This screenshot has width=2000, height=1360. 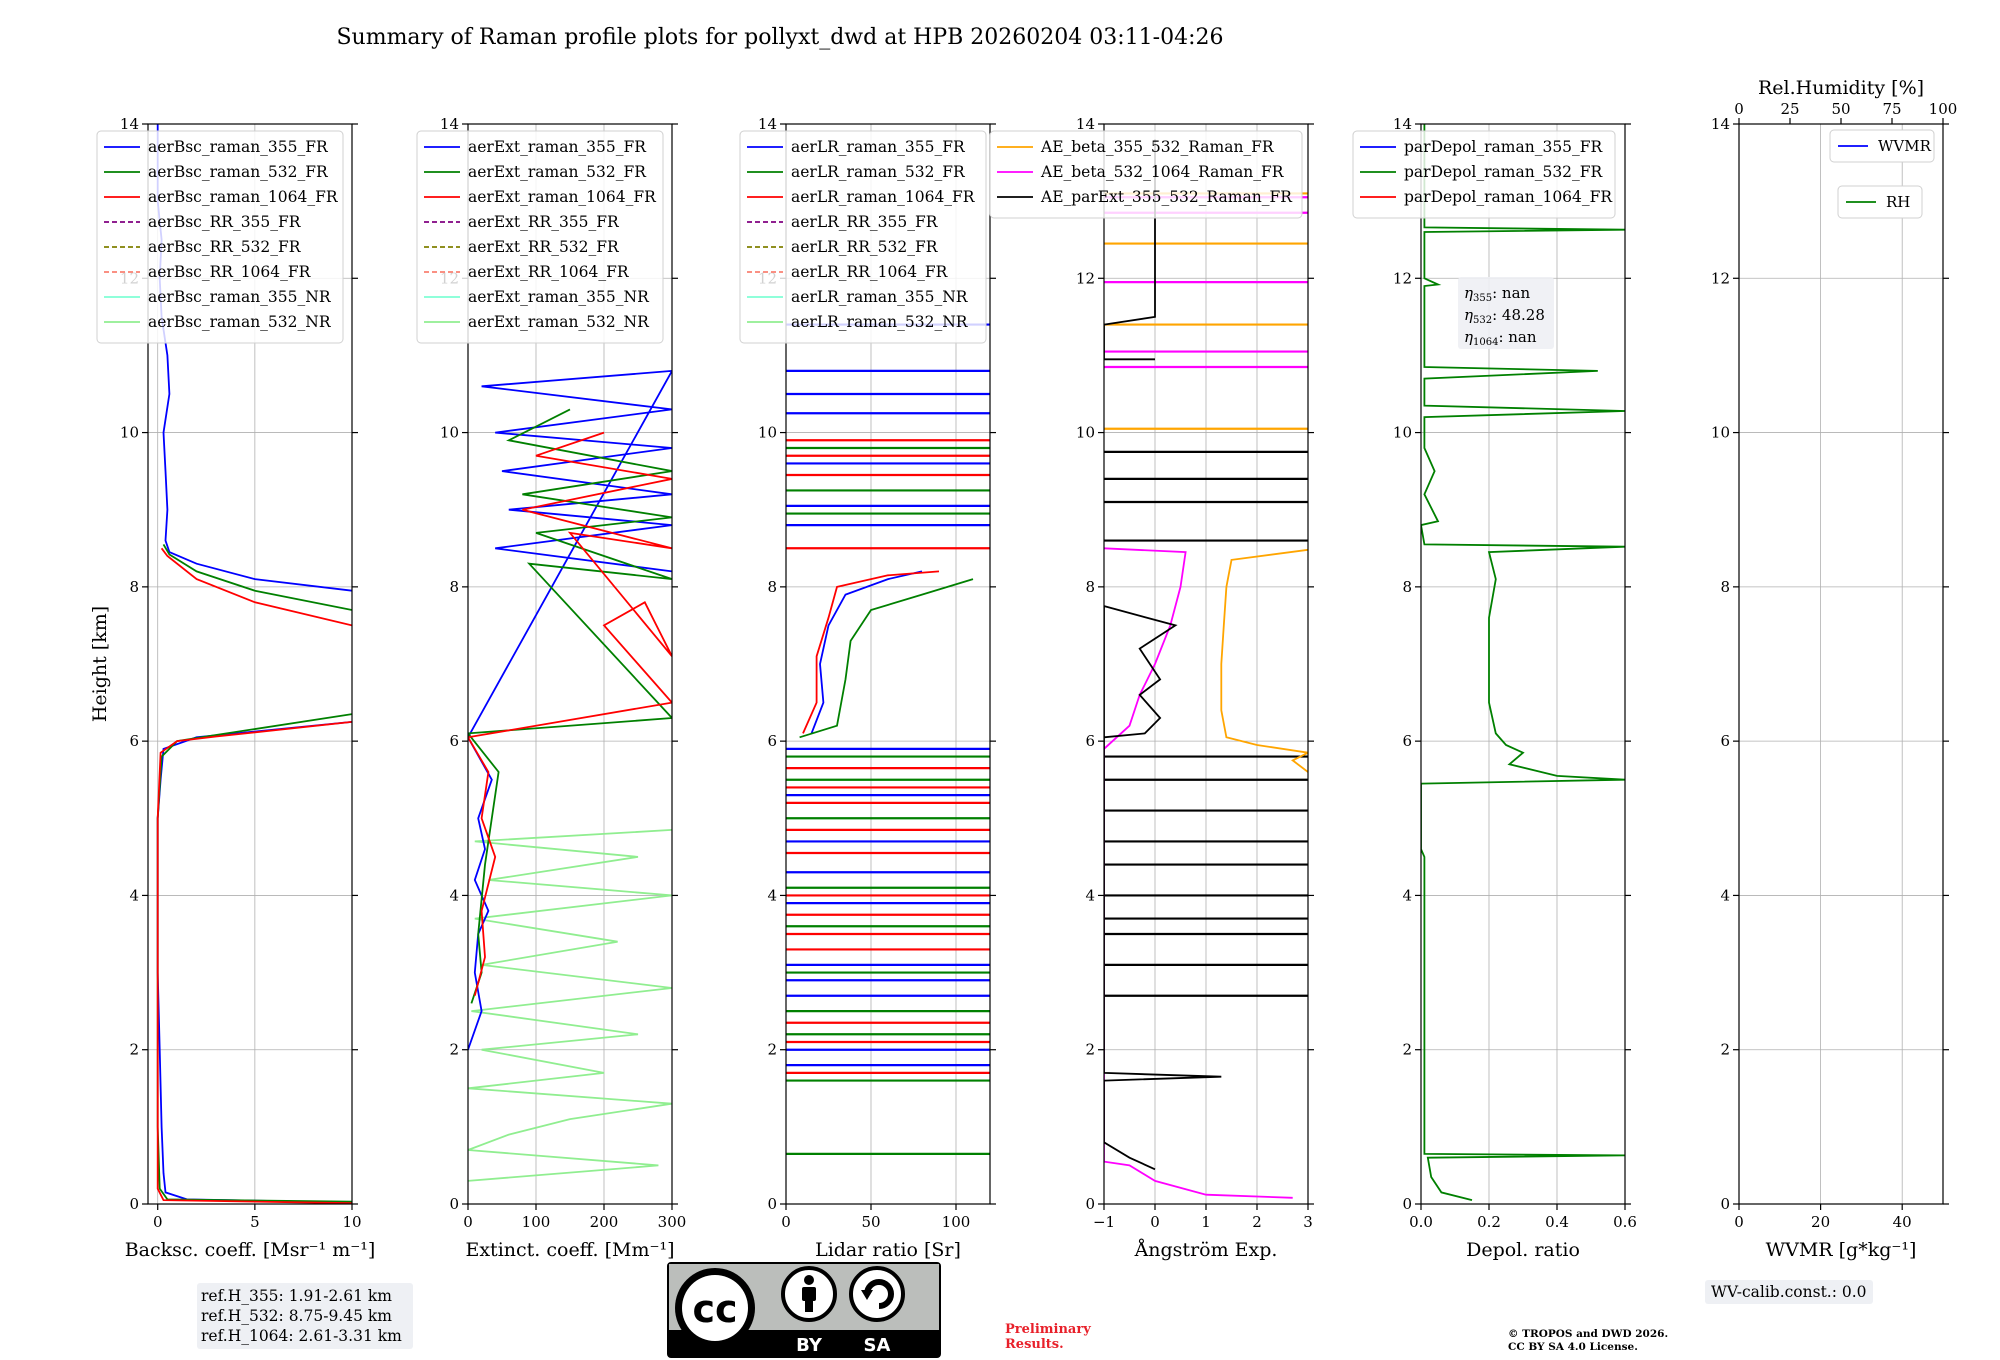 What do you see at coordinates (604, 1222) in the screenshot?
I see `x-tick-label: 200` at bounding box center [604, 1222].